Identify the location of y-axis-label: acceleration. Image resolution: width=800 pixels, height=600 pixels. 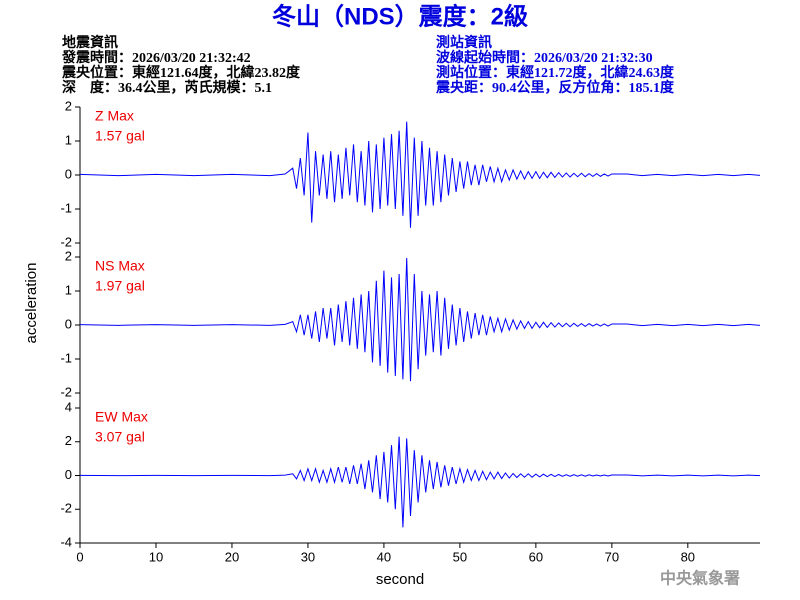
(31, 303).